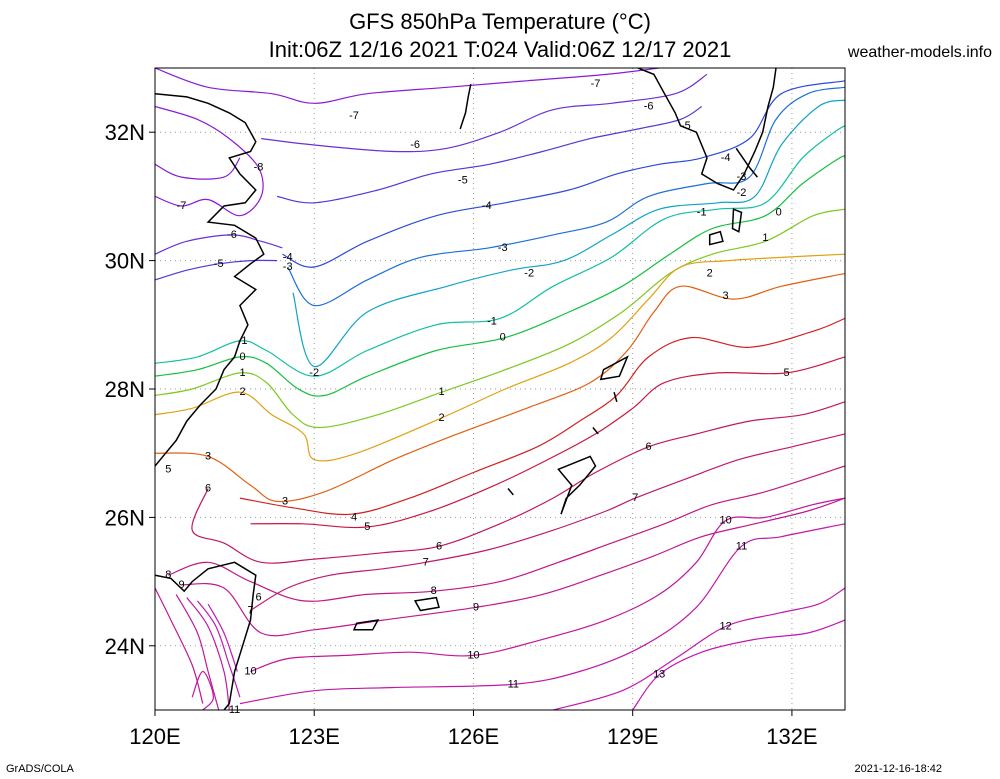  What do you see at coordinates (596, 84) in the screenshot?
I see `contour-label: -7` at bounding box center [596, 84].